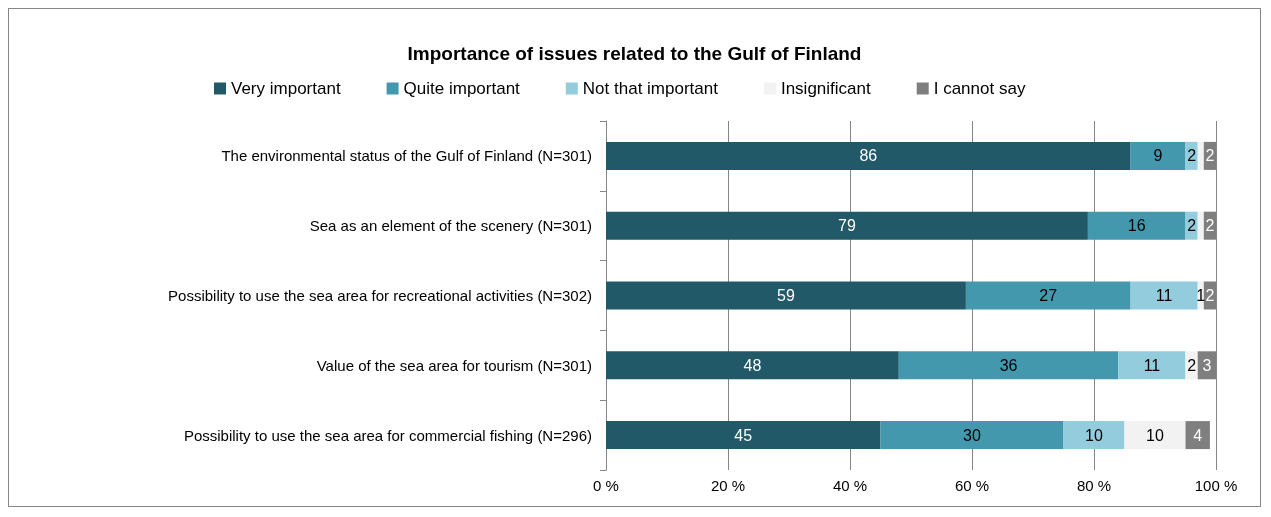  What do you see at coordinates (1094, 485) in the screenshot?
I see `x-tick-label: 80 %` at bounding box center [1094, 485].